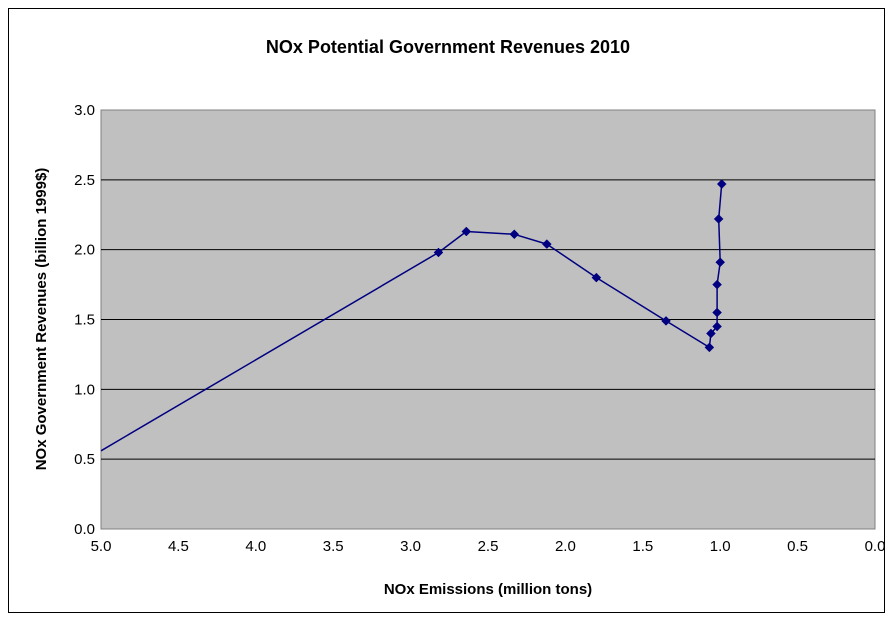  I want to click on chart-title: NOx Potential Government Revenues 2010, so click(448, 47).